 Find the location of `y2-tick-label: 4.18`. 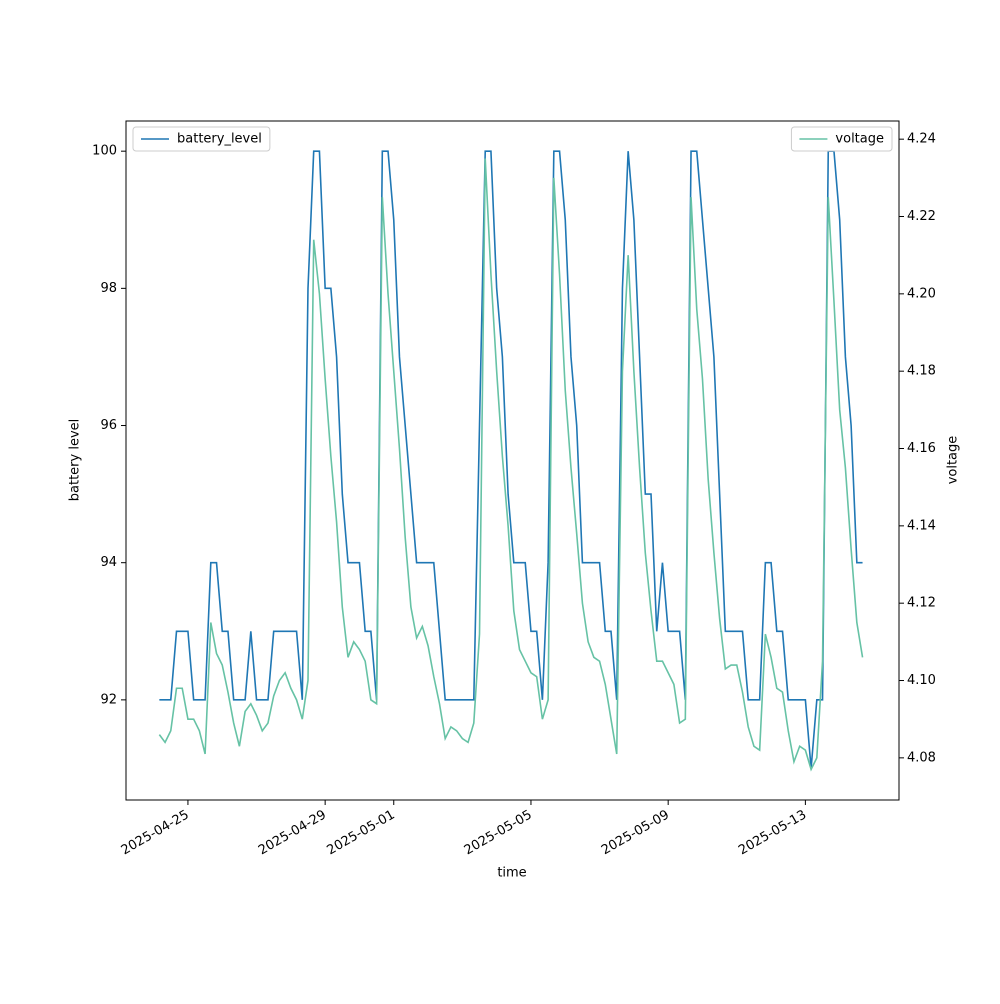

y2-tick-label: 4.18 is located at coordinates (921, 371).